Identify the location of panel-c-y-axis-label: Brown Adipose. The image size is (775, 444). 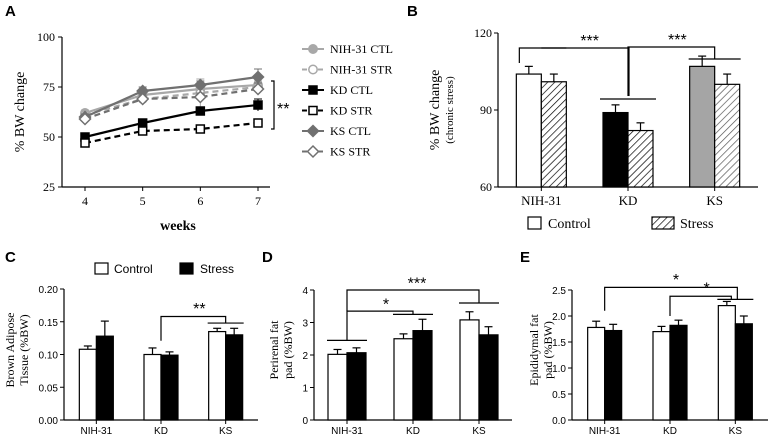
(10, 350).